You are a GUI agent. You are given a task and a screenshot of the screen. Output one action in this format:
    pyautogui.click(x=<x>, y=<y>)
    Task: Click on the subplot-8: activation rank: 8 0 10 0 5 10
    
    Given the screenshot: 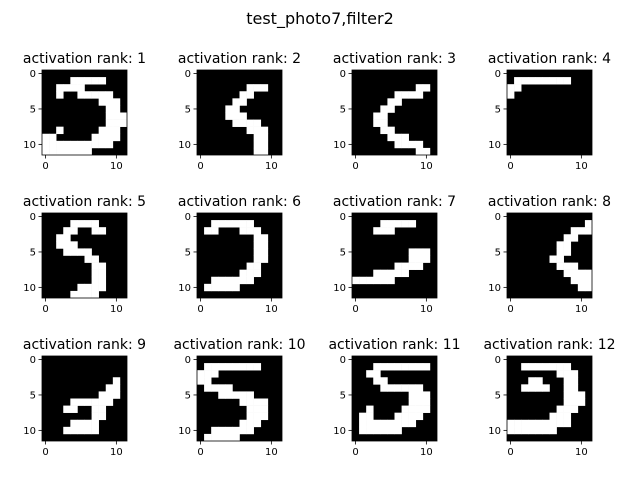 What is the action you would take?
    pyautogui.click(x=549, y=254)
    